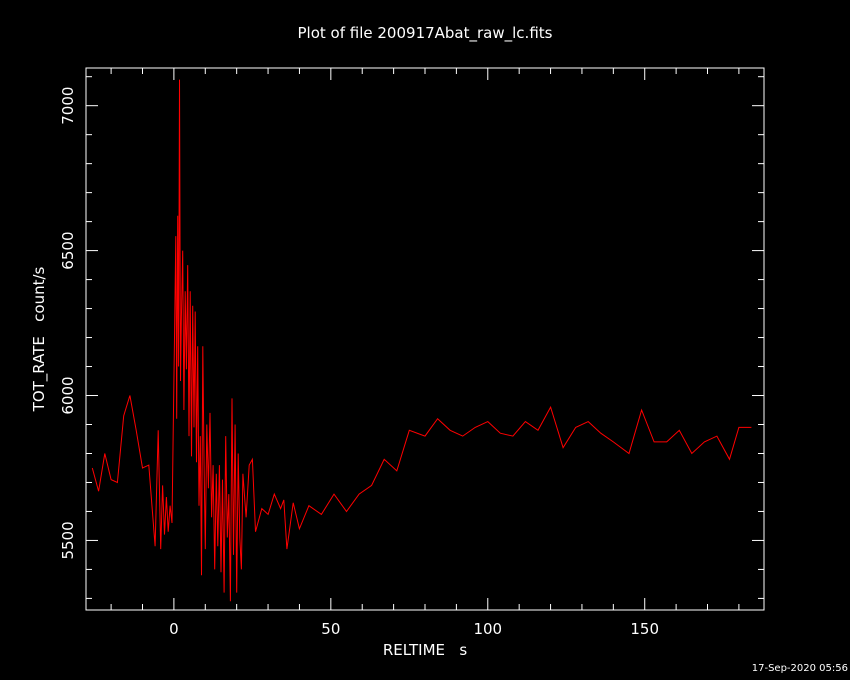 This screenshot has width=850, height=680. Describe the element at coordinates (330, 629) in the screenshot. I see `x-tick-label: 50` at that location.